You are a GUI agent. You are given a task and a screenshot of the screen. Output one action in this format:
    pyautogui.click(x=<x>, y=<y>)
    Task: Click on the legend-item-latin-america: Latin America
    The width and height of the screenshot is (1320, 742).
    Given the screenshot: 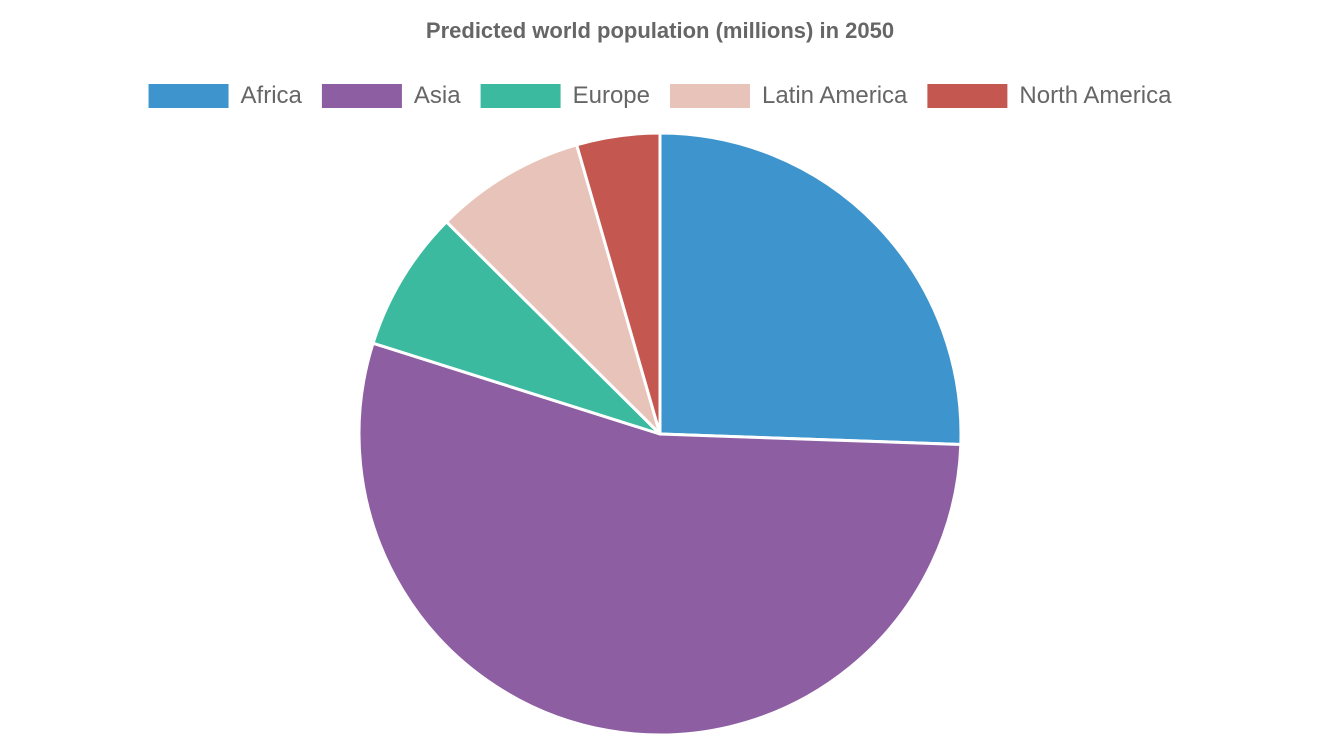 What is the action you would take?
    pyautogui.click(x=788, y=95)
    